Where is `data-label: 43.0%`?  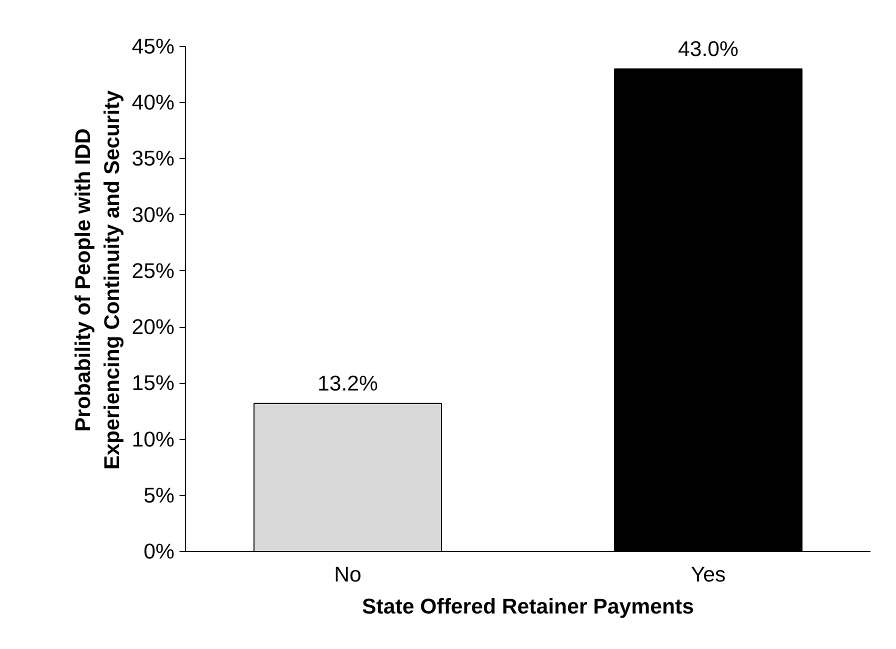
data-label: 43.0% is located at coordinates (708, 48).